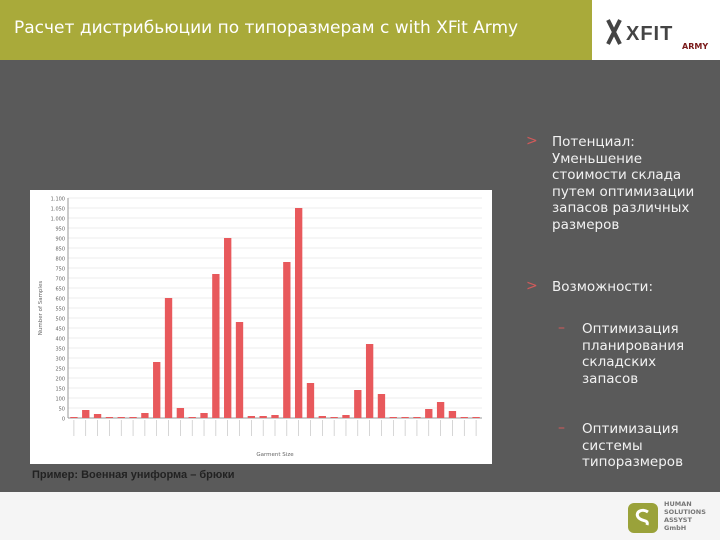  I want to click on y-tick-label: 0, so click(63, 420).